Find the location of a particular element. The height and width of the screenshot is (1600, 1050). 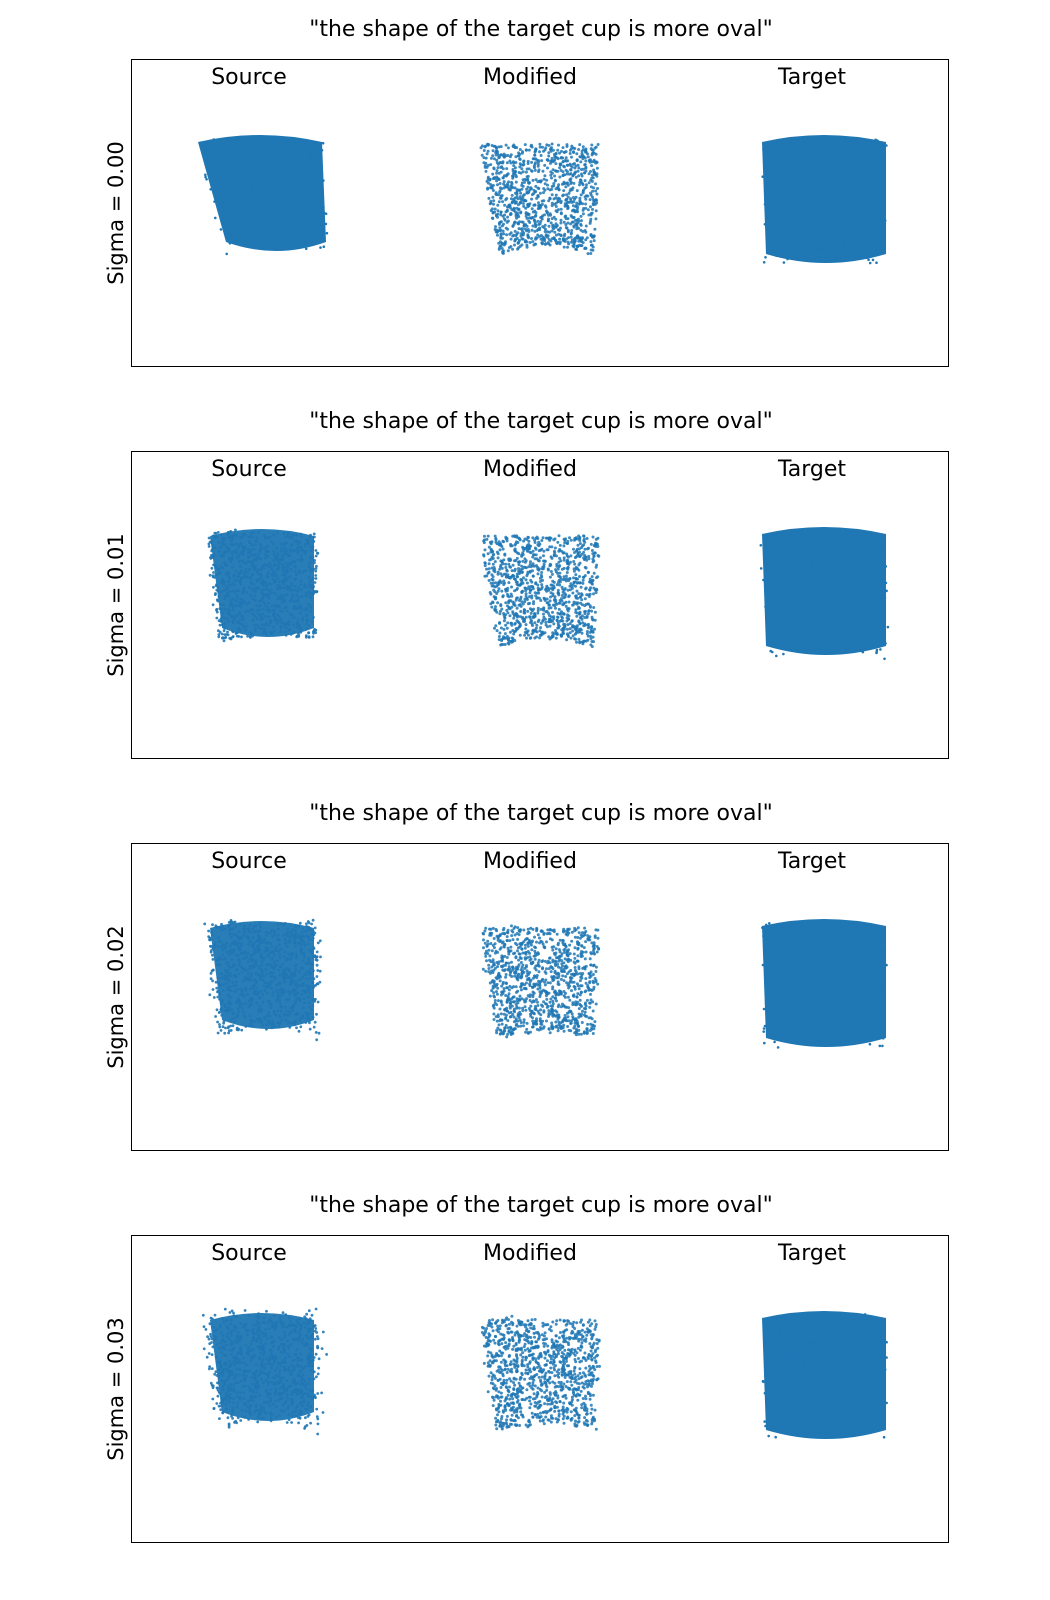

y-axis-label: Sigma = 0.00 is located at coordinates (116, 213).